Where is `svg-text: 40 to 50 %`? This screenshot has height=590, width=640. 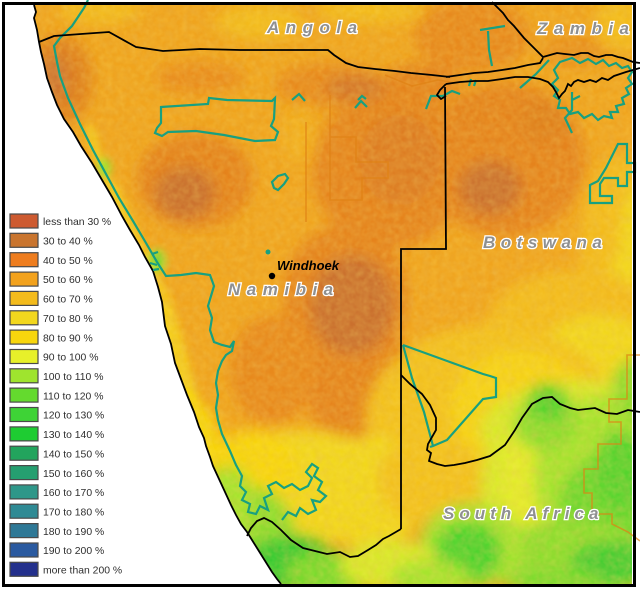 svg-text: 40 to 50 % is located at coordinates (68, 261).